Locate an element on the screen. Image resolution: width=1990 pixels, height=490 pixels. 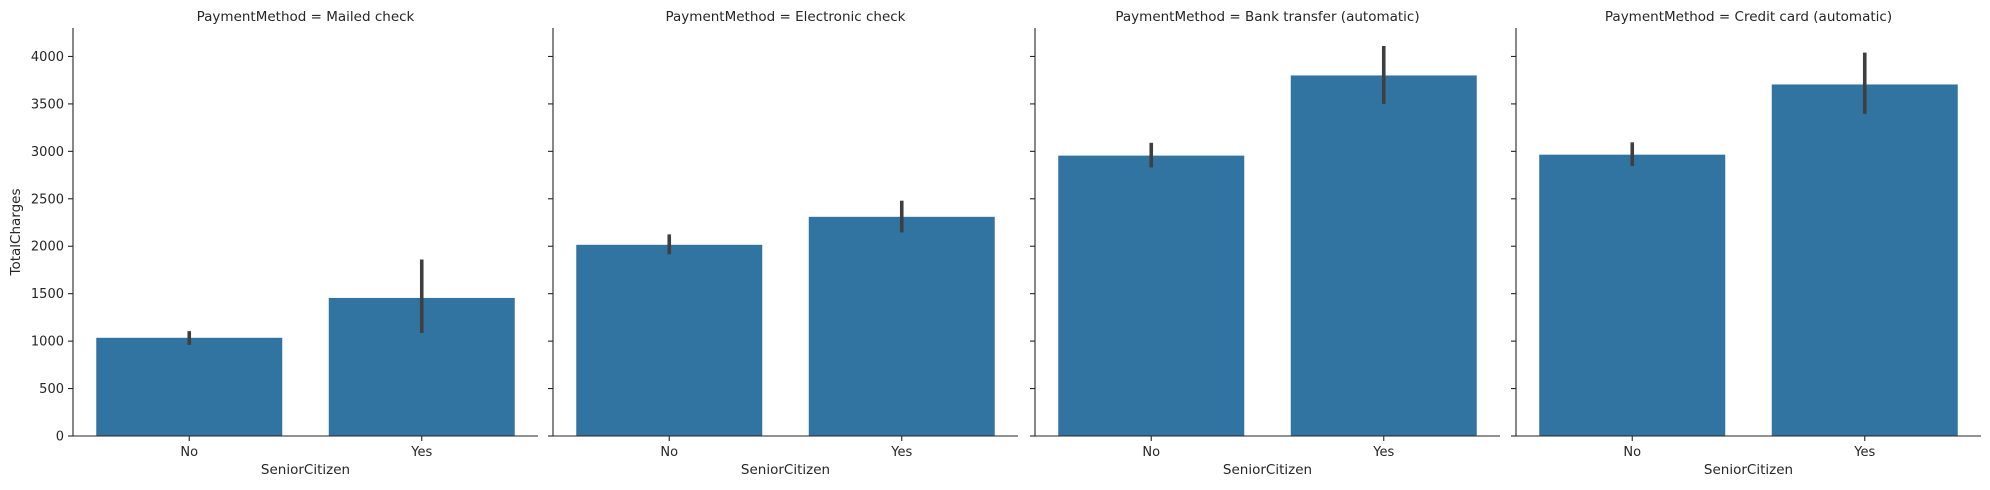
y-tick-label: 500 is located at coordinates (51, 389).